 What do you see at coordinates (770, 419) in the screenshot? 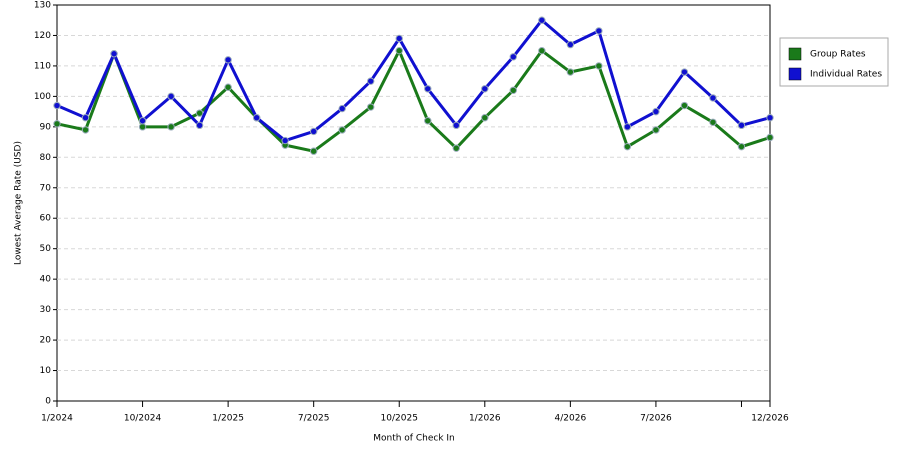
I see `x-tick-label: 12/2026` at bounding box center [770, 419].